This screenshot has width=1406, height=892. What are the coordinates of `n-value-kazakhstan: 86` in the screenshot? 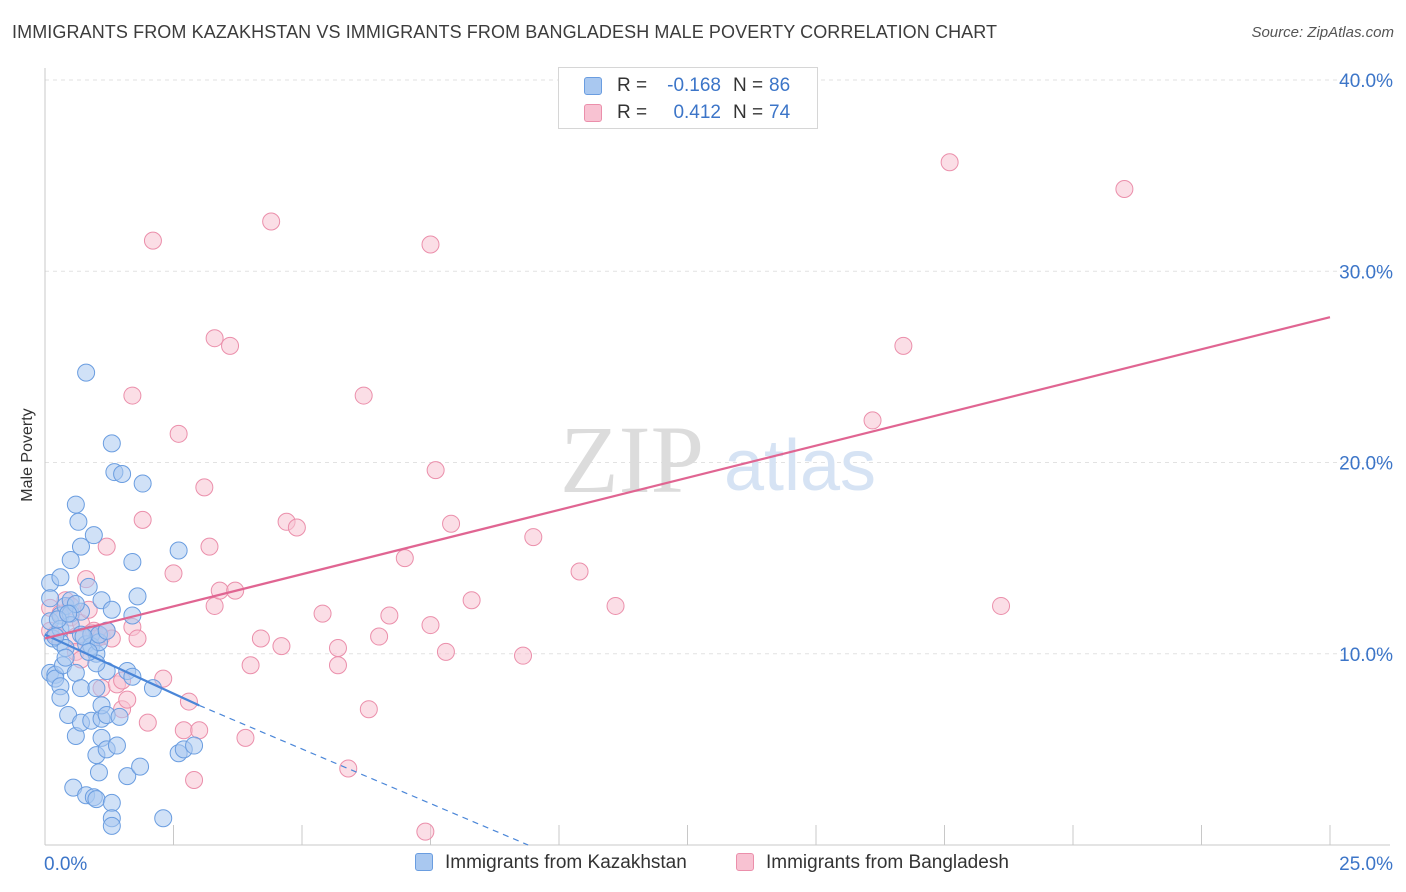 It's located at (780, 85).